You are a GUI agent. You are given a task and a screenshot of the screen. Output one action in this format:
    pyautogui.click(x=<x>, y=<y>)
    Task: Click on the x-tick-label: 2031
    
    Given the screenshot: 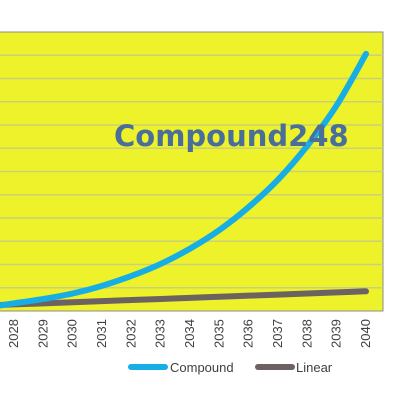 What is the action you would take?
    pyautogui.click(x=101, y=333)
    